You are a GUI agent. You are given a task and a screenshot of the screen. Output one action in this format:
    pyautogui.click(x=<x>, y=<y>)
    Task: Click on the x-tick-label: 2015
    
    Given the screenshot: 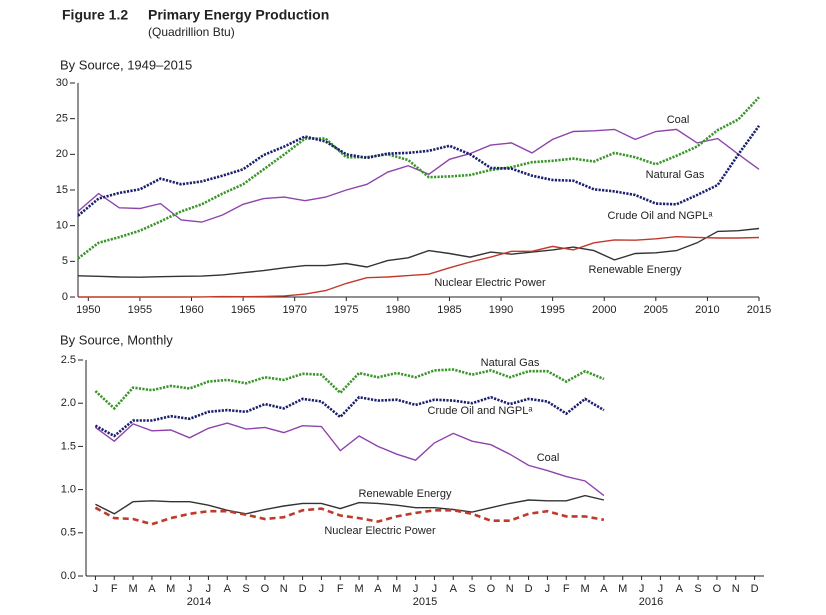 What is the action you would take?
    pyautogui.click(x=759, y=310)
    